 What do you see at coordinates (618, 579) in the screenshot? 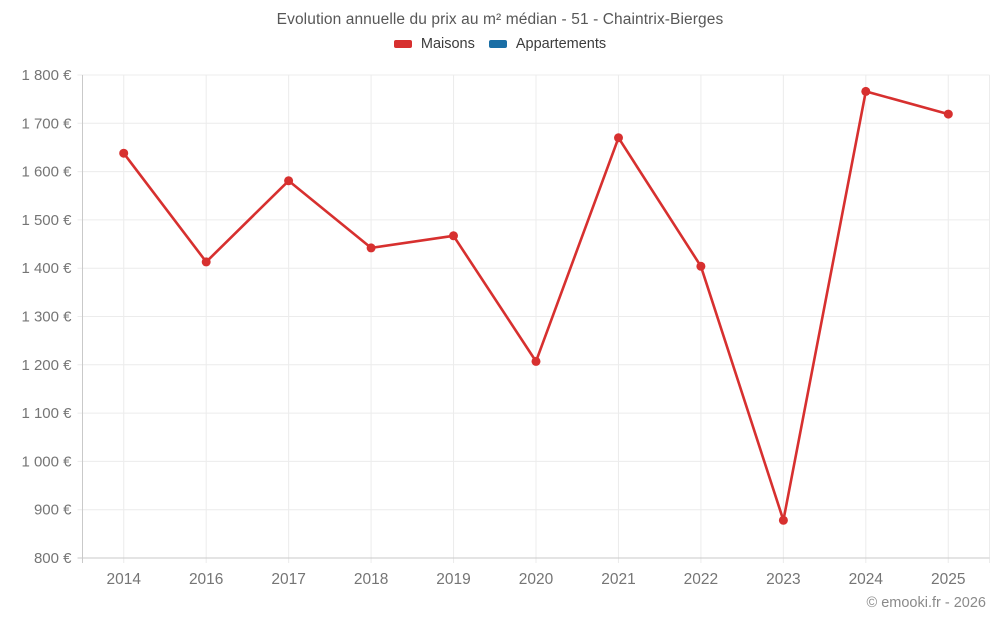
I see `x-axis-tick-label: 2021` at bounding box center [618, 579].